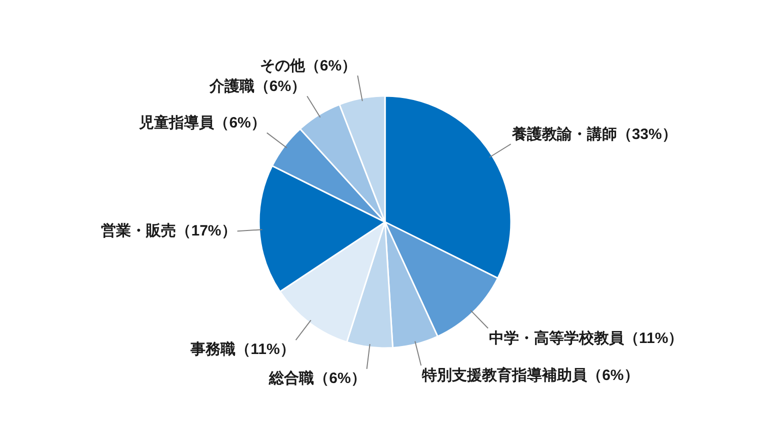 The image size is (768, 432). Describe the element at coordinates (593, 135) in the screenshot. I see `slice-label: 養護教諭・講師（33%）` at that location.